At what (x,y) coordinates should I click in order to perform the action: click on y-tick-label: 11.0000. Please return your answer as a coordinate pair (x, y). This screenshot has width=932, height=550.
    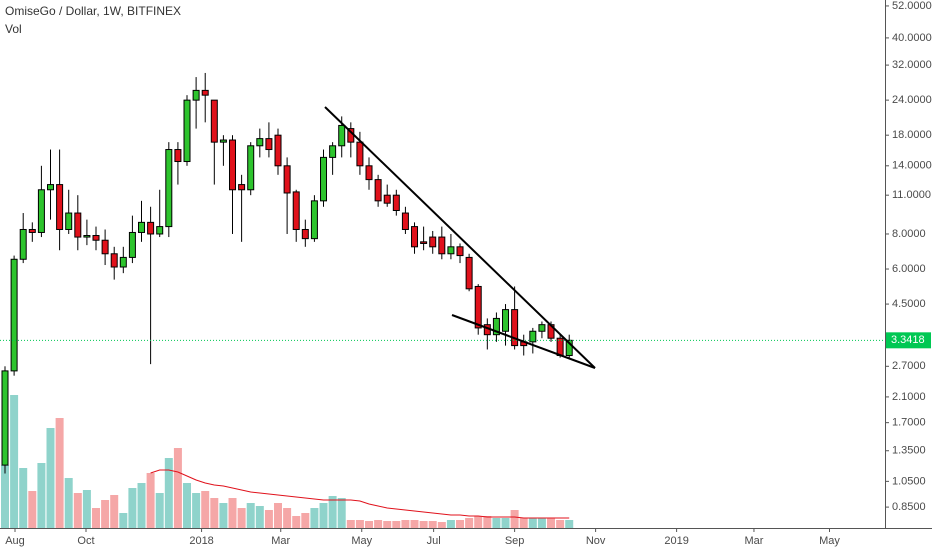
    Looking at the image, I should click on (911, 195).